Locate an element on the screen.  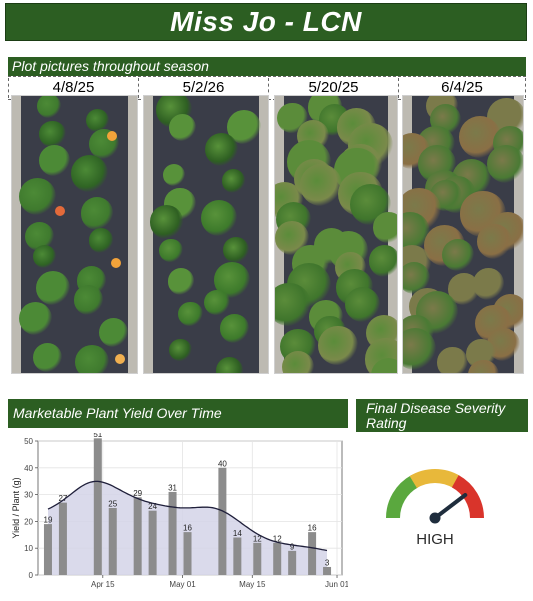
disease-gauge: HIGH is located at coordinates (435, 507).